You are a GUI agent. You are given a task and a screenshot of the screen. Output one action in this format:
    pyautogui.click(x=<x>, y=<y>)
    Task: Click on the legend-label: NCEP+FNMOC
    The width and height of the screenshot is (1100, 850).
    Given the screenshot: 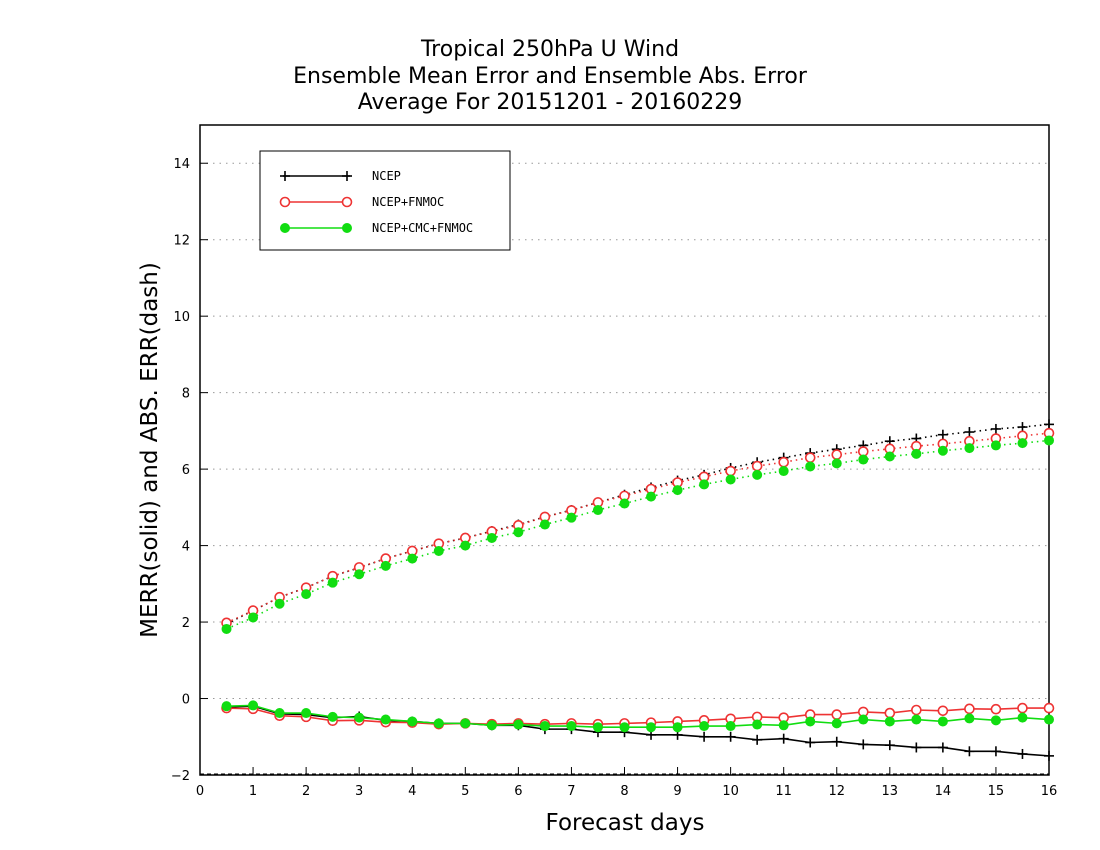 What is the action you would take?
    pyautogui.click(x=408, y=202)
    